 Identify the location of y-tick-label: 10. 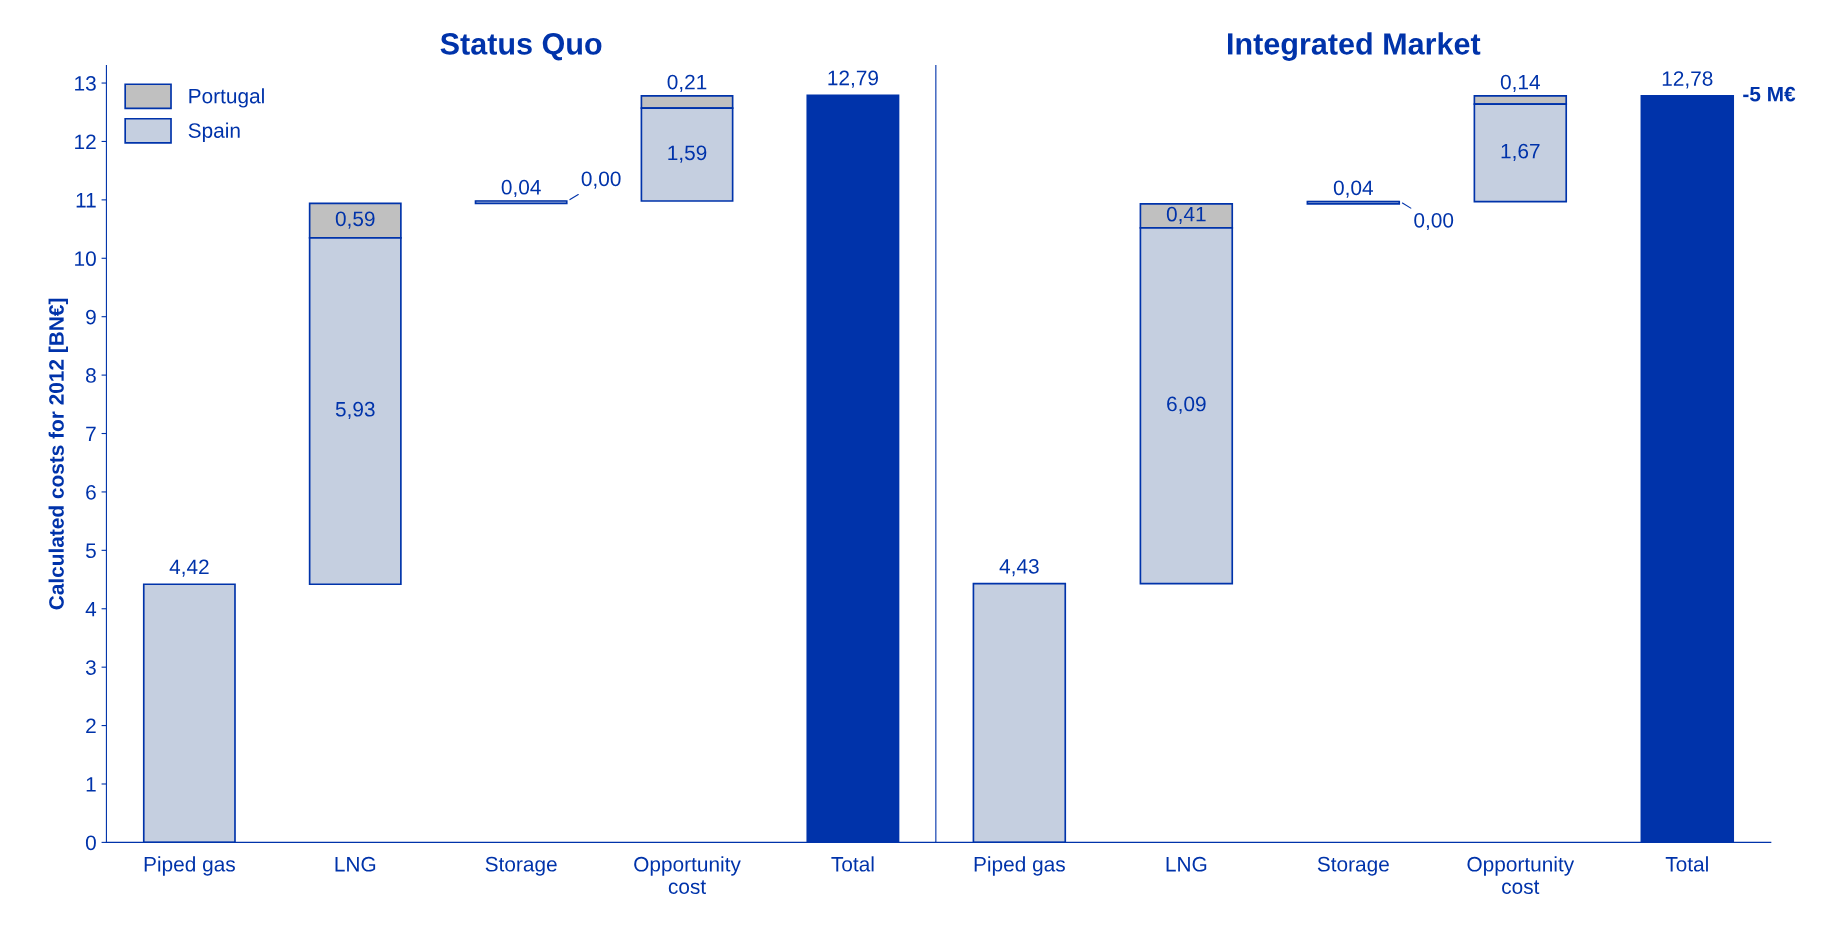
(85, 259).